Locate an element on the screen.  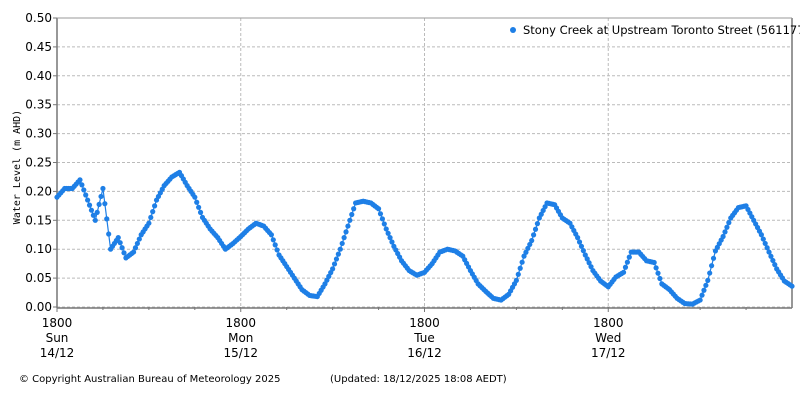
y-tick-label: 0.50 is located at coordinates (38, 18).